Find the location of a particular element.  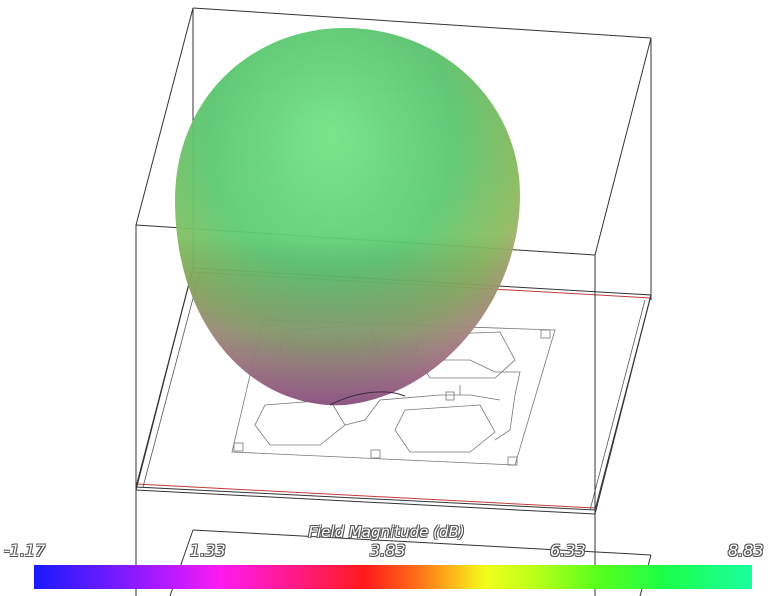

colorbar is located at coordinates (393, 577).